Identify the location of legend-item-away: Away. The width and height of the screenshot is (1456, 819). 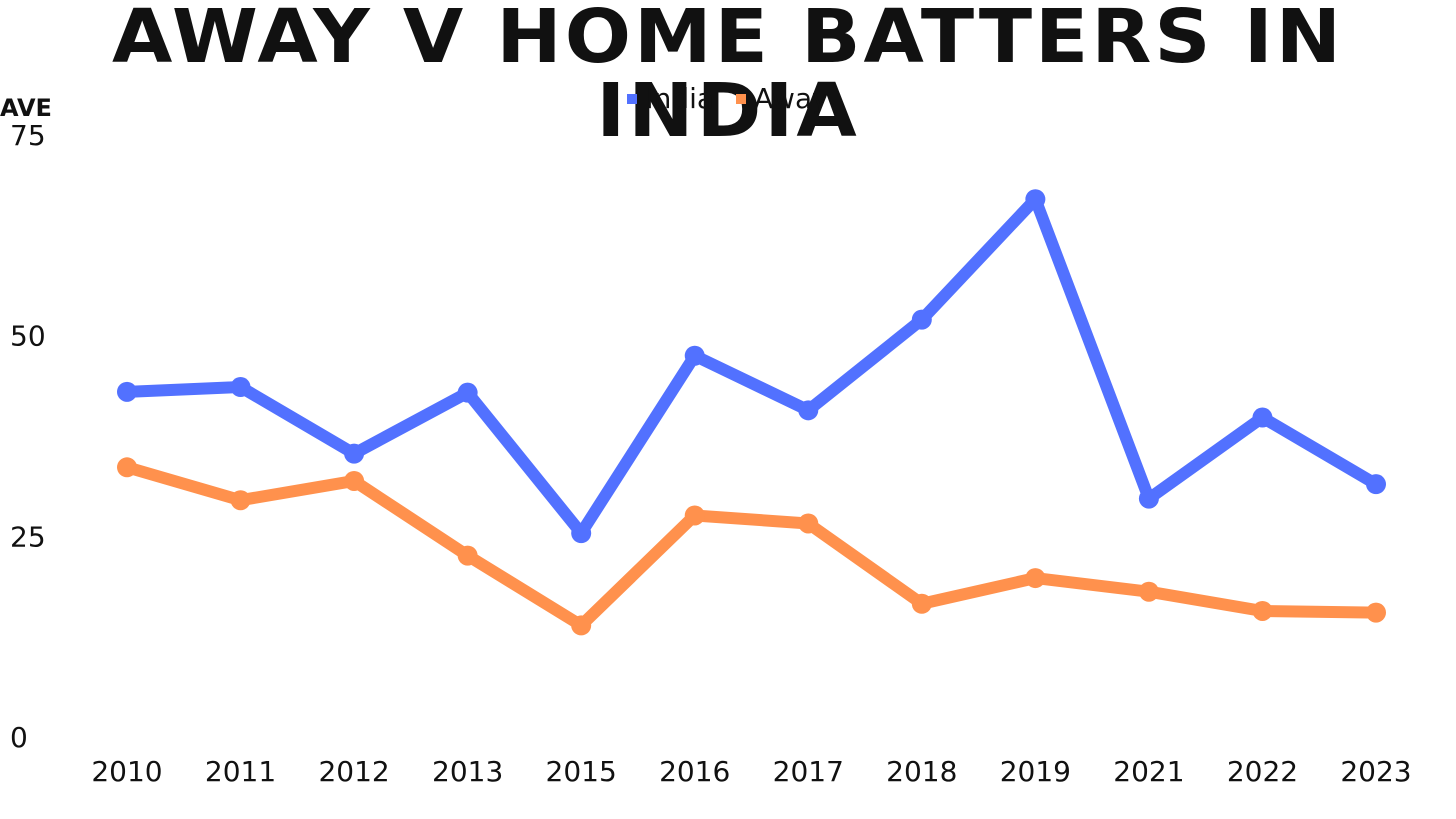
(782, 98).